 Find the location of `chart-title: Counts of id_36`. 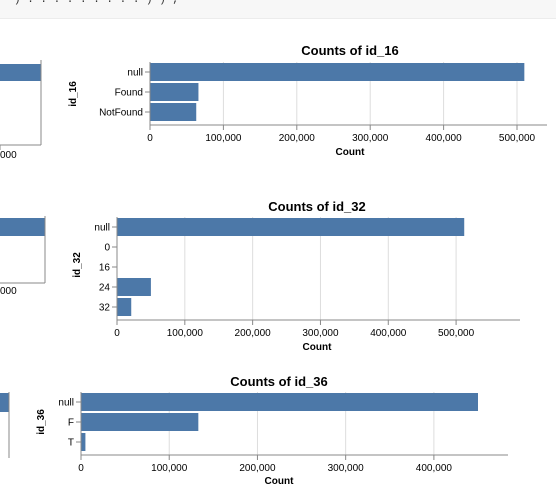

chart-title: Counts of id_36 is located at coordinates (279, 381).